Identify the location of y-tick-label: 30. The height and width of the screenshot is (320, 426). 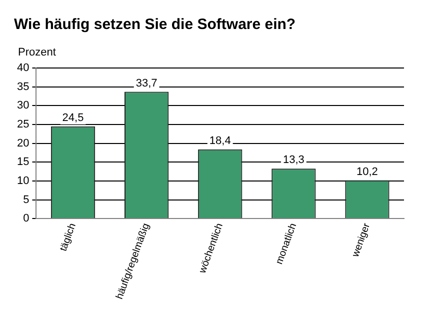
(23, 106).